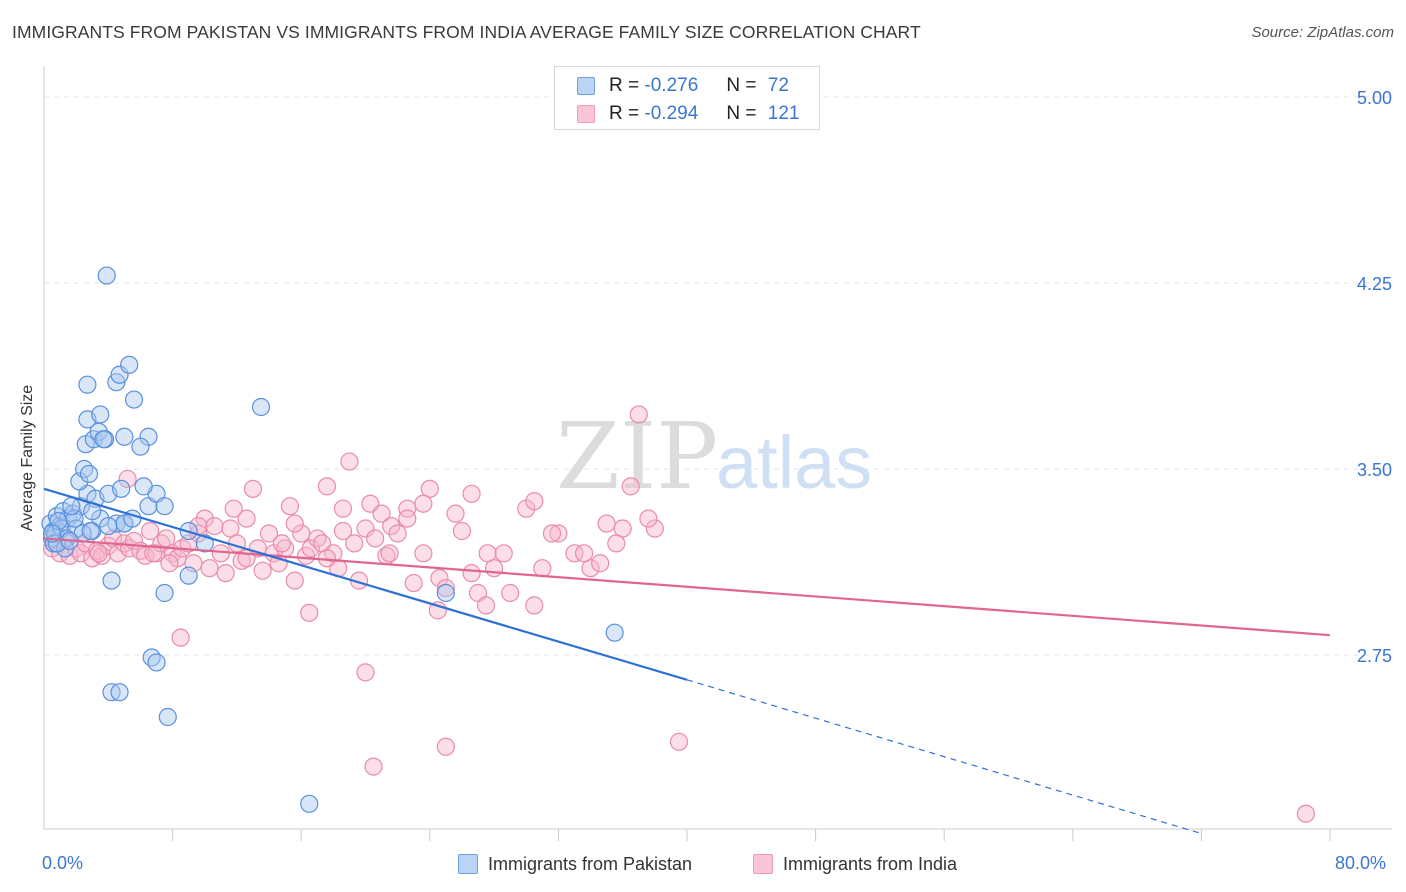 The image size is (1406, 892). I want to click on pakistan-trend-line, so click(365, 584).